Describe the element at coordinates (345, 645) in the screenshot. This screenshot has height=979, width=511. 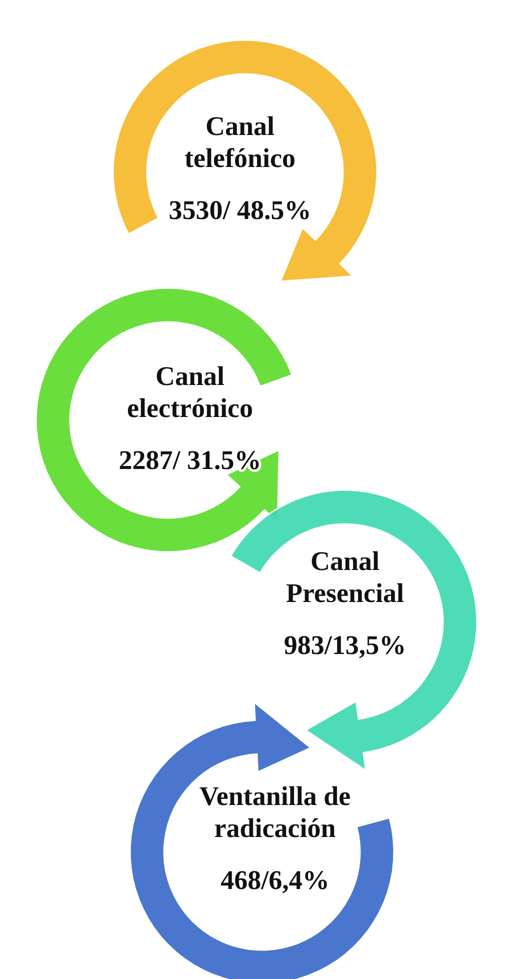
I see `data-label: 983/13,5%` at that location.